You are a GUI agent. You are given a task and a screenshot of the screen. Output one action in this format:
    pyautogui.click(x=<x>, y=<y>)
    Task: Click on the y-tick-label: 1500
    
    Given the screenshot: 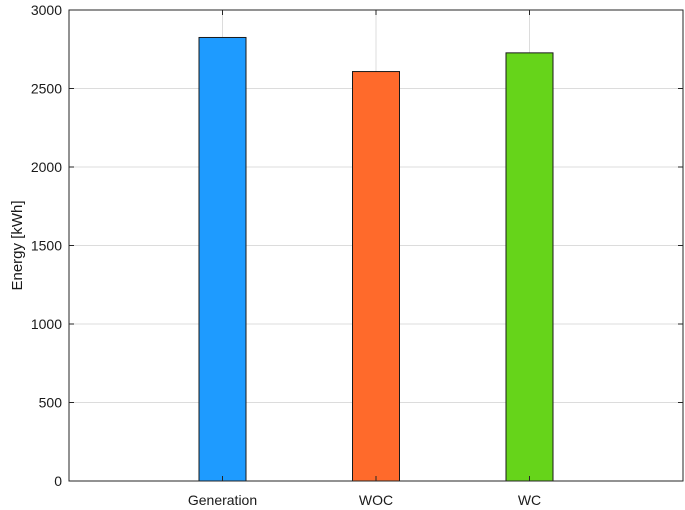 What is the action you would take?
    pyautogui.click(x=46, y=246)
    